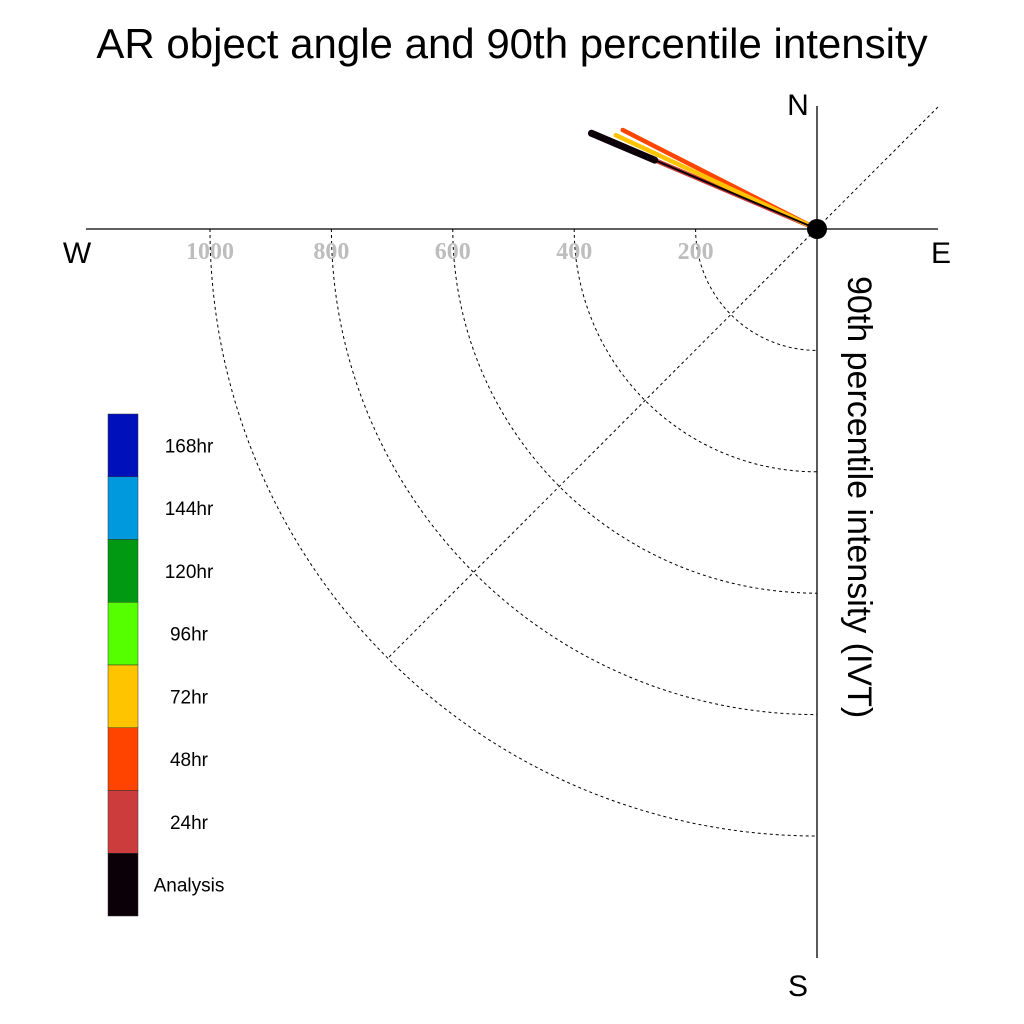 The height and width of the screenshot is (1024, 1024). What do you see at coordinates (189, 572) in the screenshot?
I see `legend-label: 120hr` at bounding box center [189, 572].